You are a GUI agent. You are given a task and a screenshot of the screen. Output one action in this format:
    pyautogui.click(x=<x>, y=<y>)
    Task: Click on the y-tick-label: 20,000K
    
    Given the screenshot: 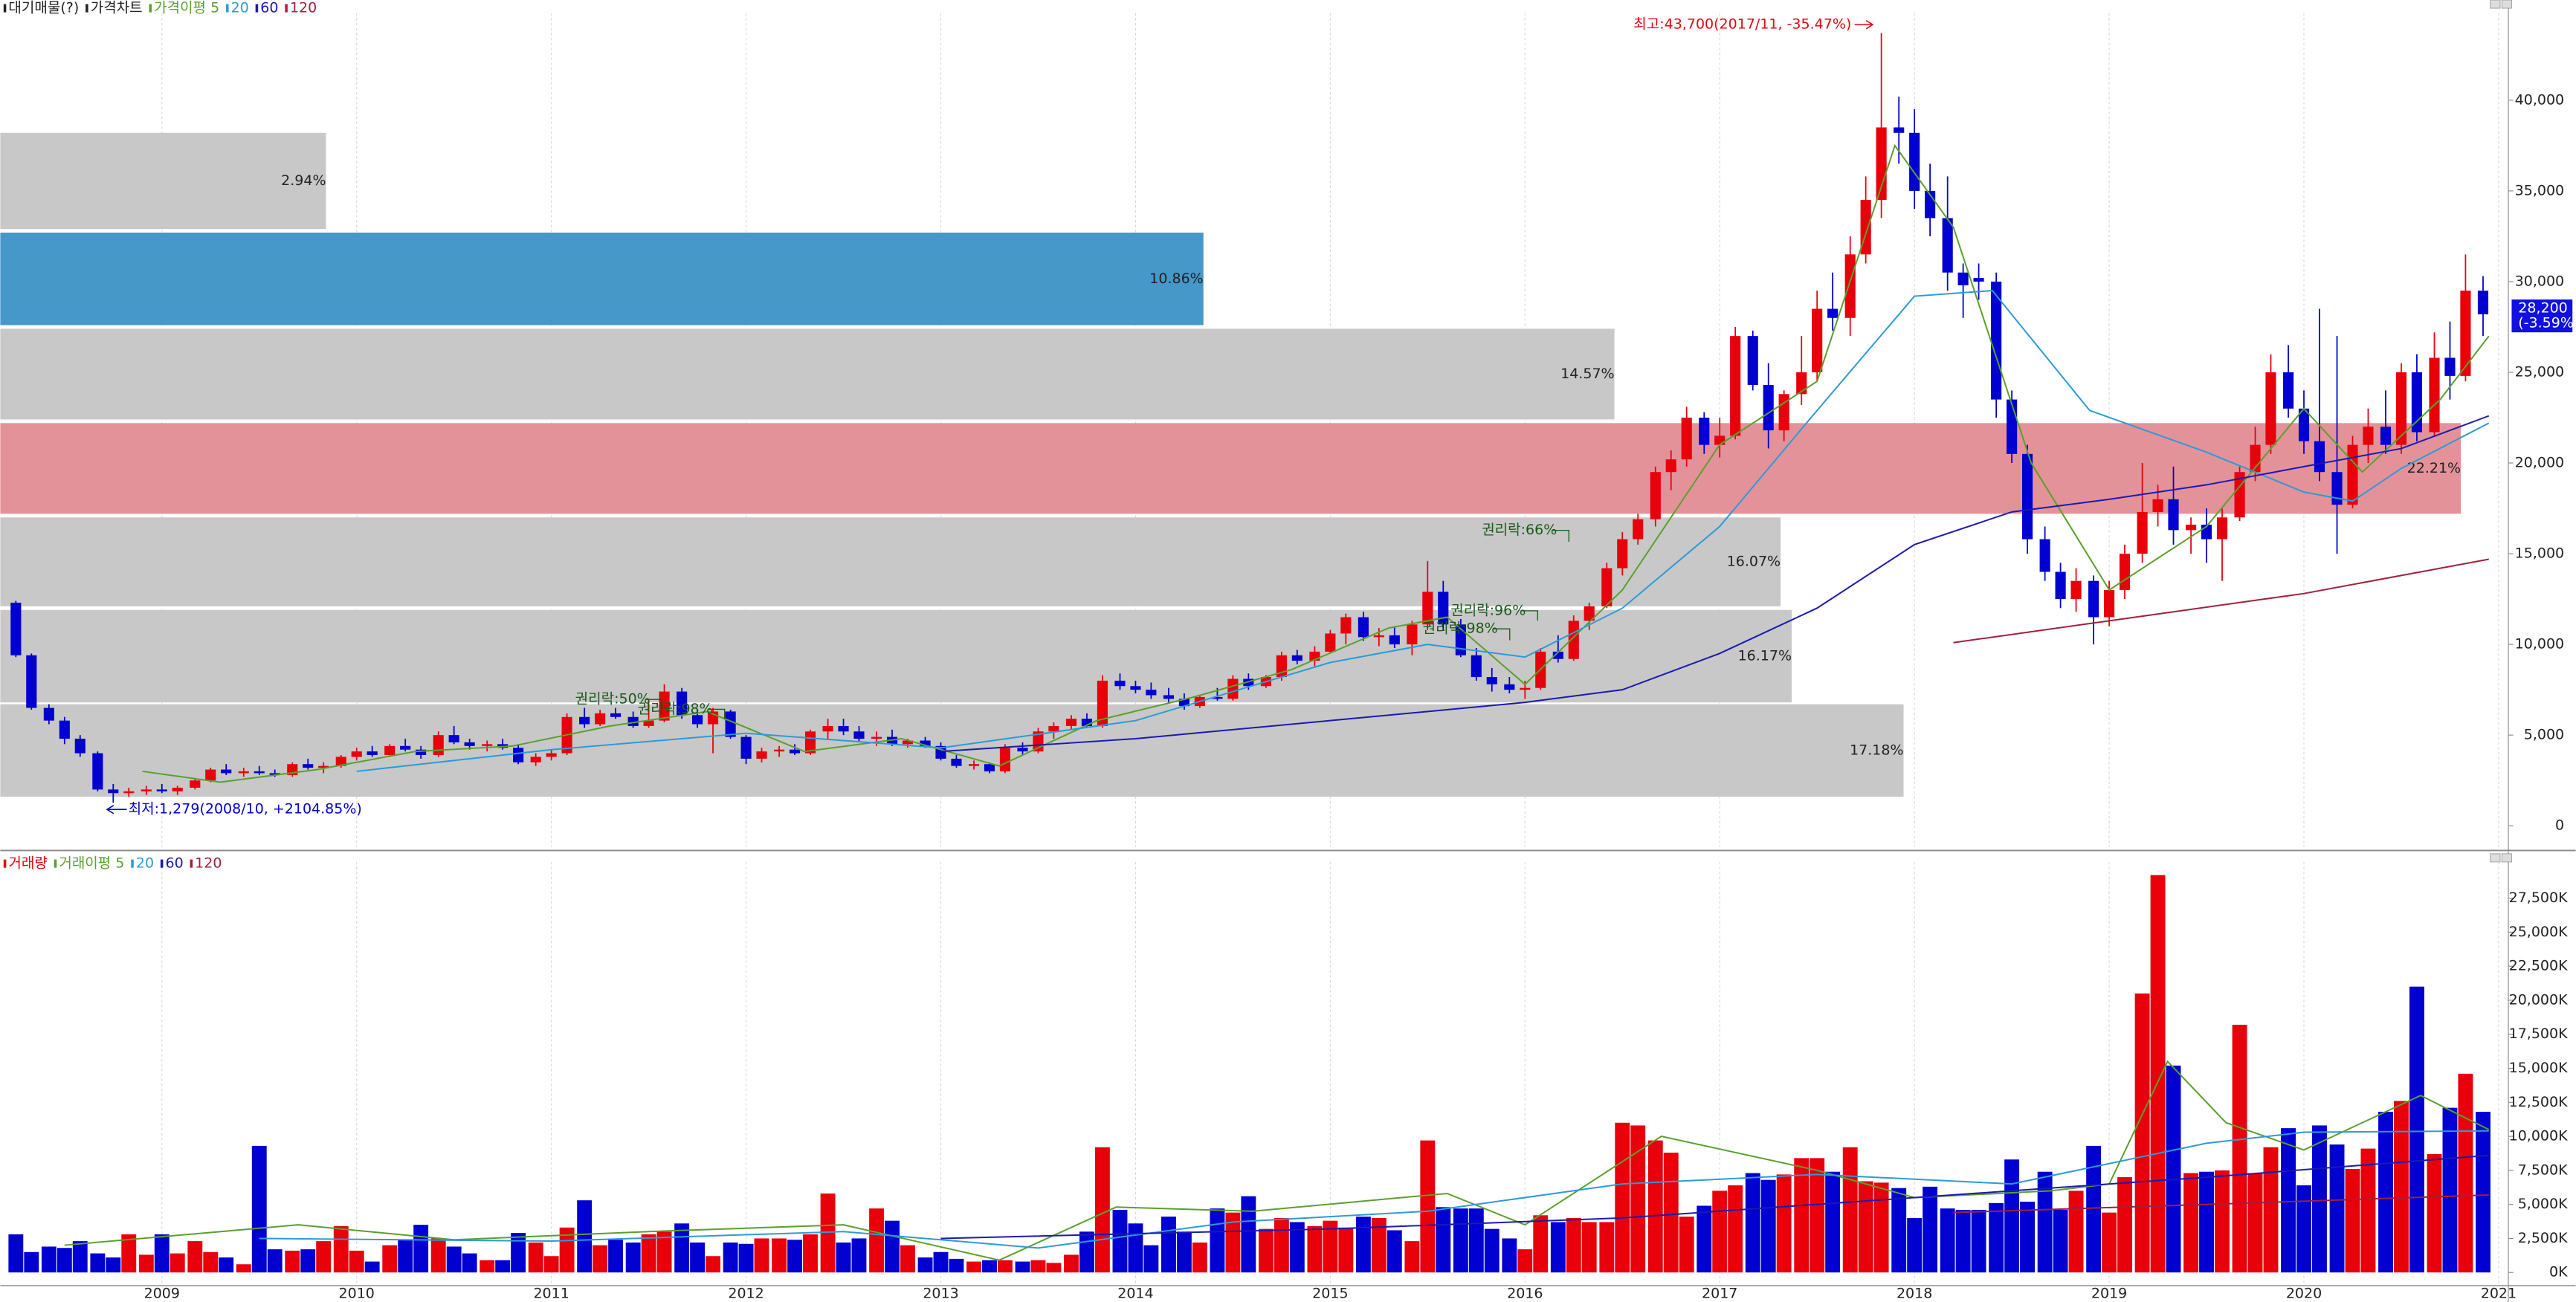 What is the action you would take?
    pyautogui.click(x=2538, y=999)
    